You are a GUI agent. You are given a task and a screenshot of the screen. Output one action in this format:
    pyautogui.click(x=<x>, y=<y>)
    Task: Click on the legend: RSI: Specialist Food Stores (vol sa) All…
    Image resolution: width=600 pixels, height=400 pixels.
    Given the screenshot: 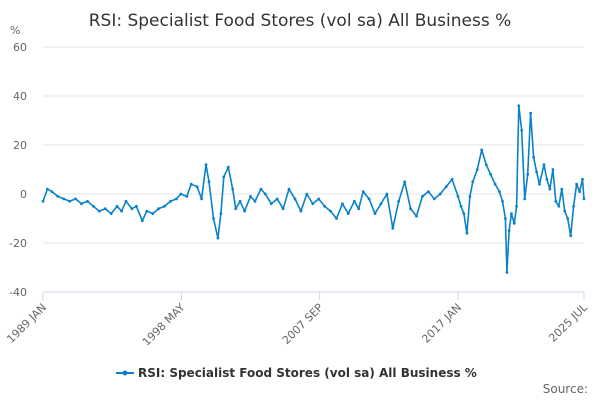 What is the action you would take?
    pyautogui.click(x=296, y=373)
    